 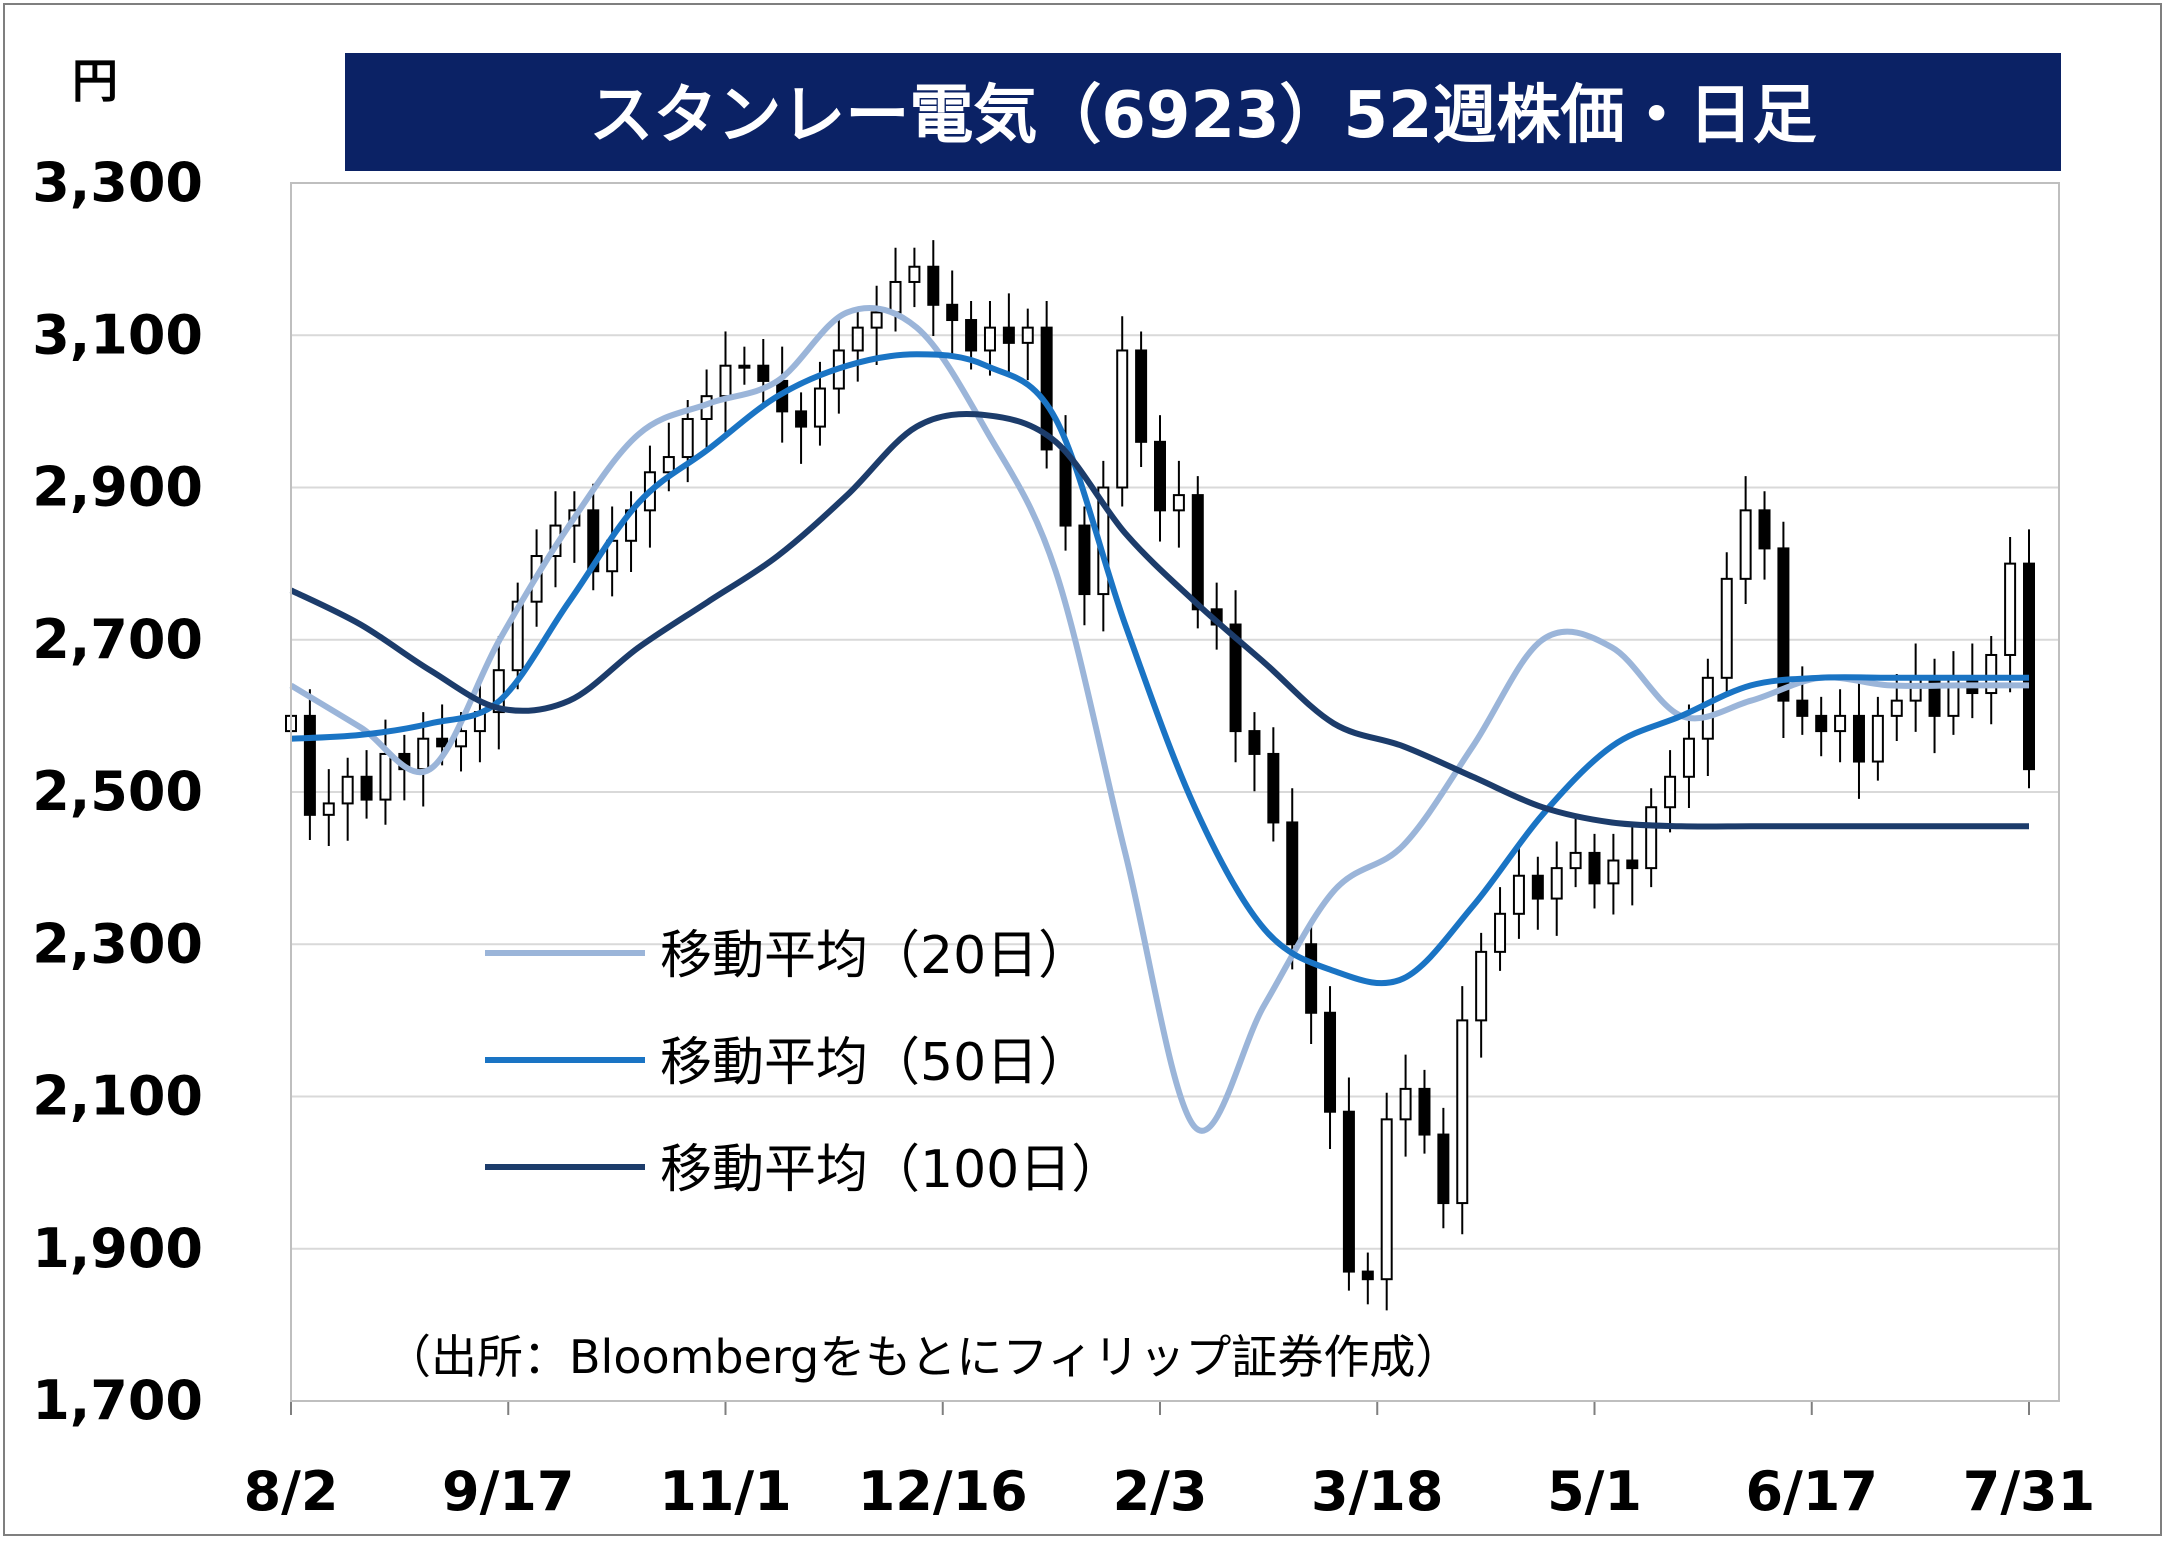 What do you see at coordinates (117, 182) in the screenshot?
I see `y-tick-label: 3,300` at bounding box center [117, 182].